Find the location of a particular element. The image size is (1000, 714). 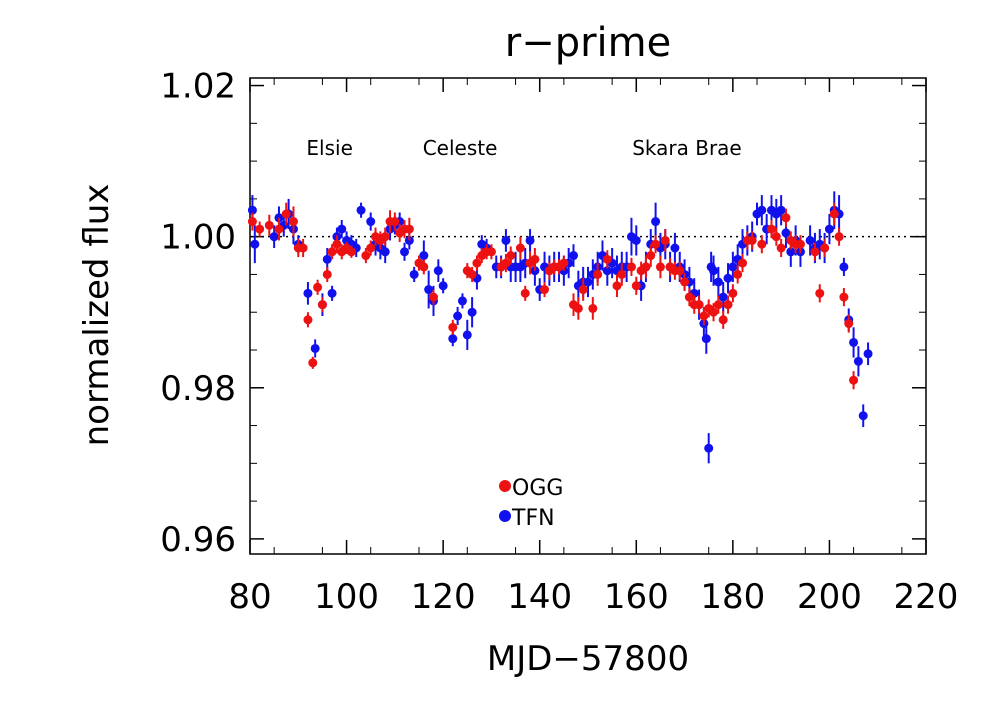

region-annotation: Celeste is located at coordinates (460, 148).